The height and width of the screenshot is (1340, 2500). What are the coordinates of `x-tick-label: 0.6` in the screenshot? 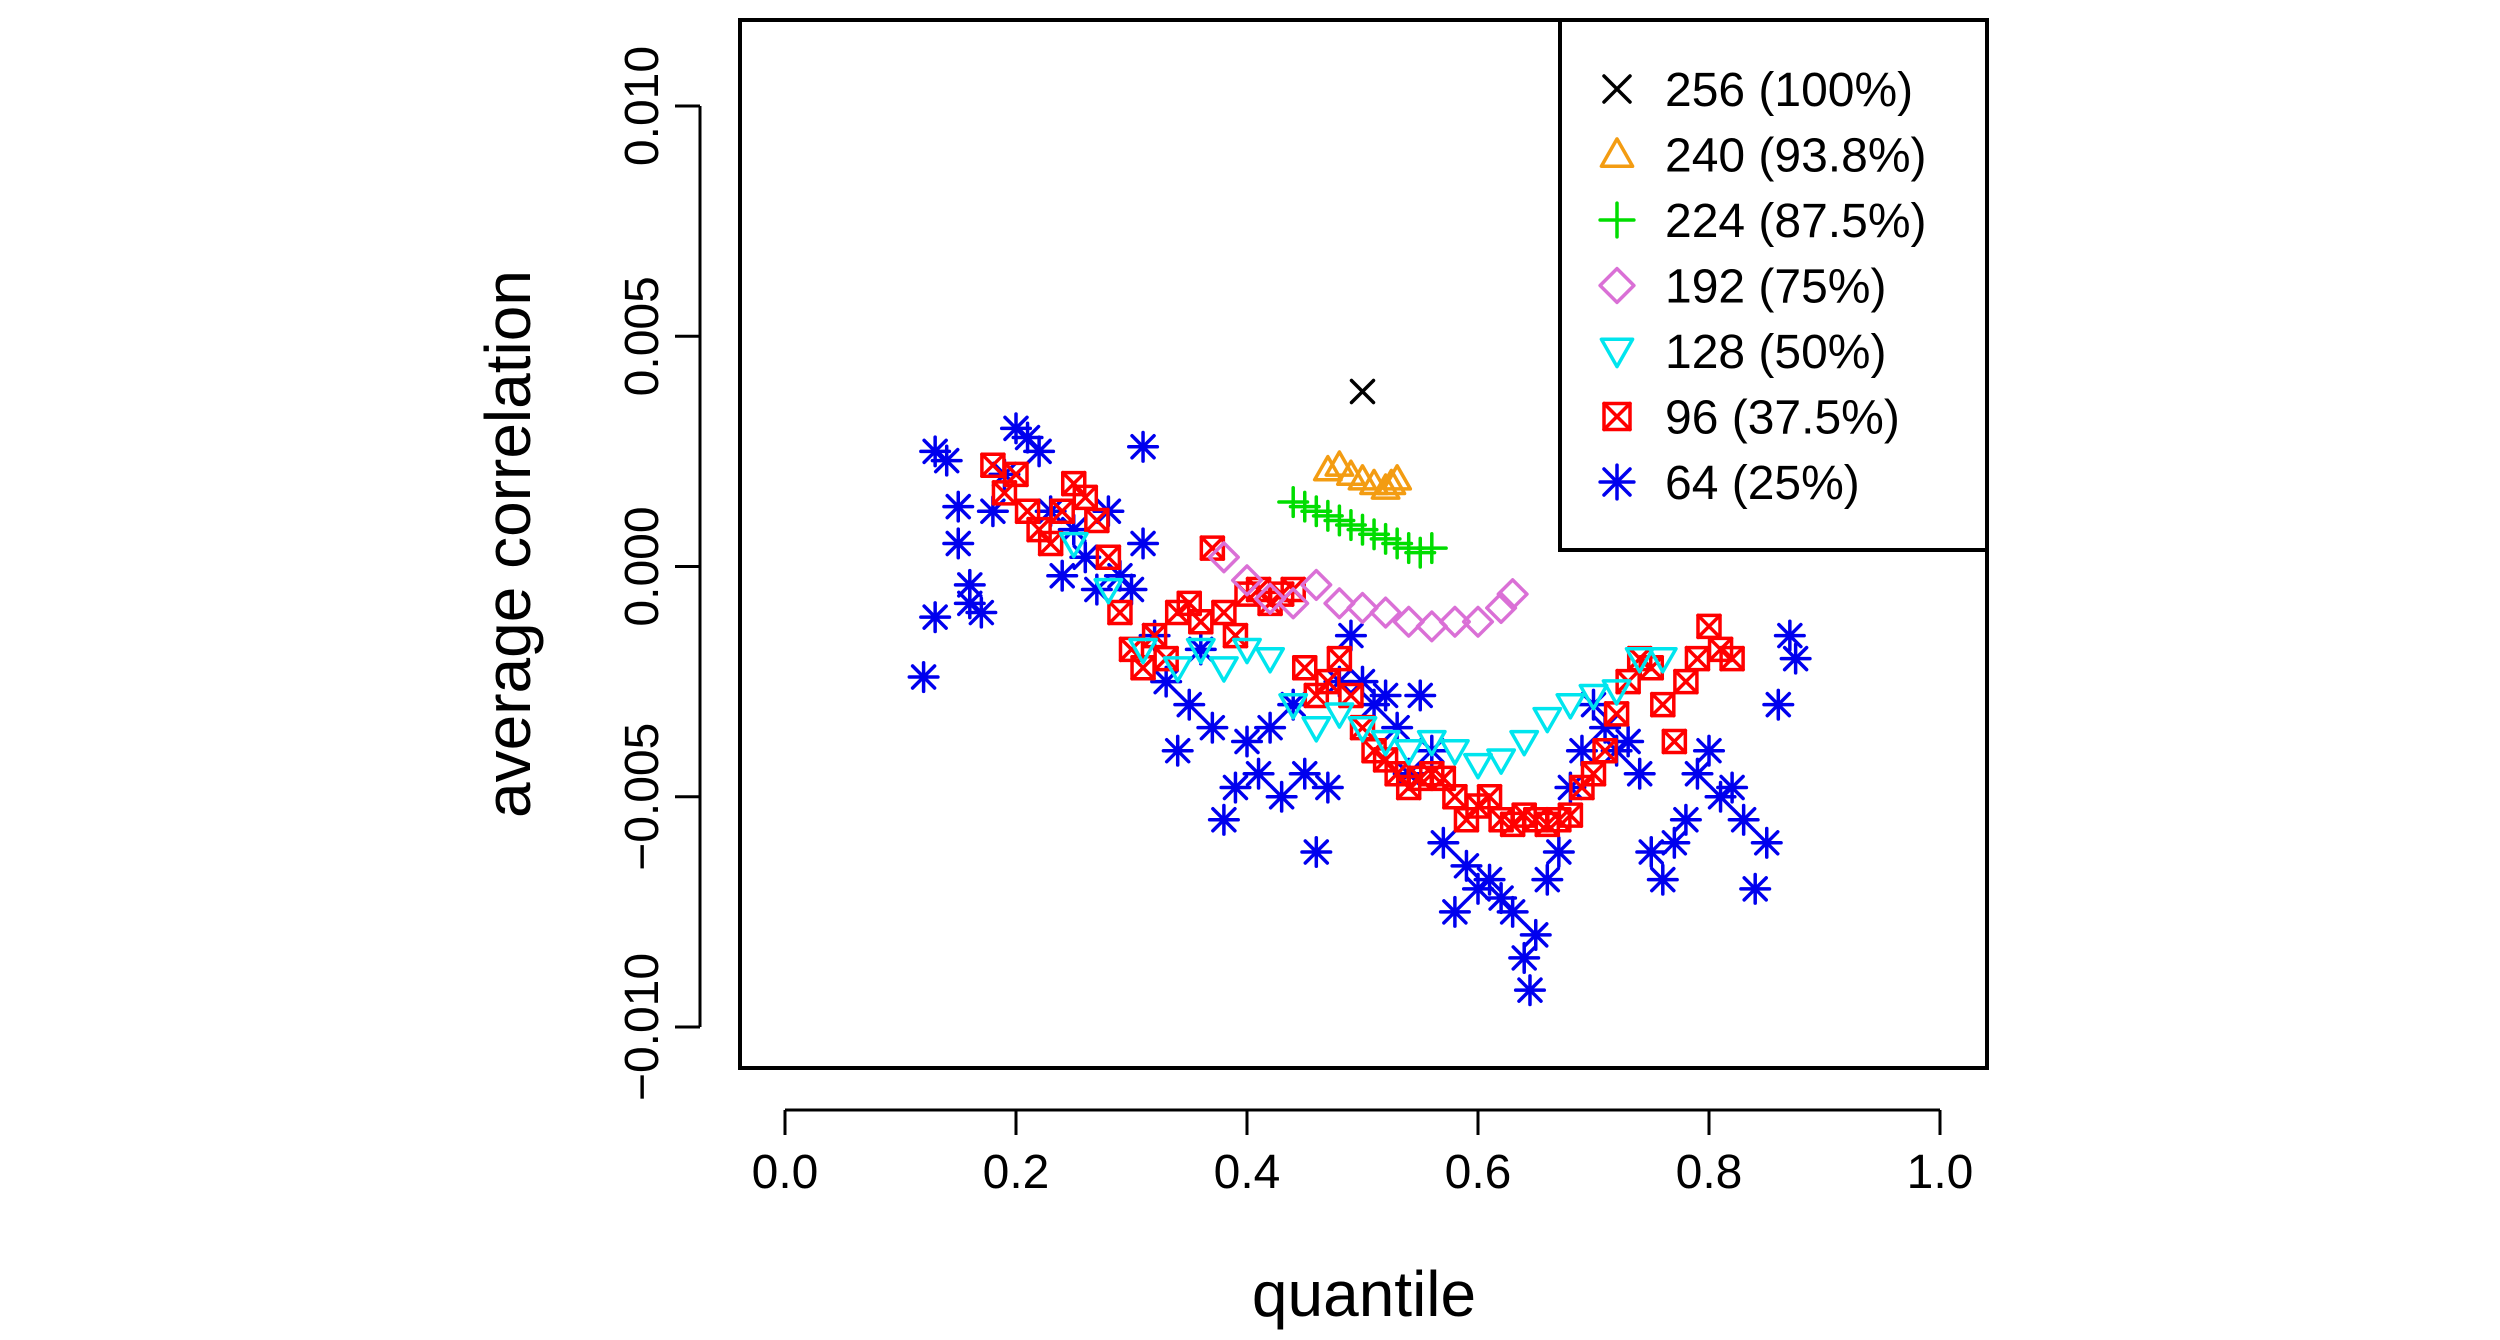 It's located at (1478, 1172).